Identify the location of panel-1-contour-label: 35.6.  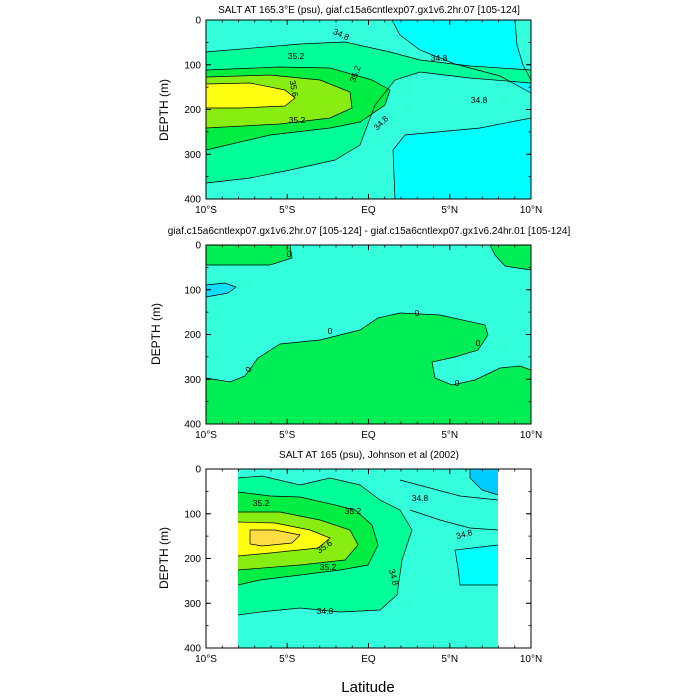
(294, 88).